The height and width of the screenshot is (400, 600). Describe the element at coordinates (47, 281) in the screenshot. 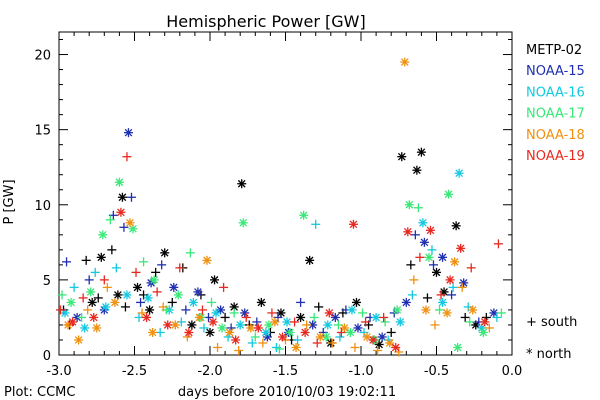

I see `y-tick-label: 5` at that location.